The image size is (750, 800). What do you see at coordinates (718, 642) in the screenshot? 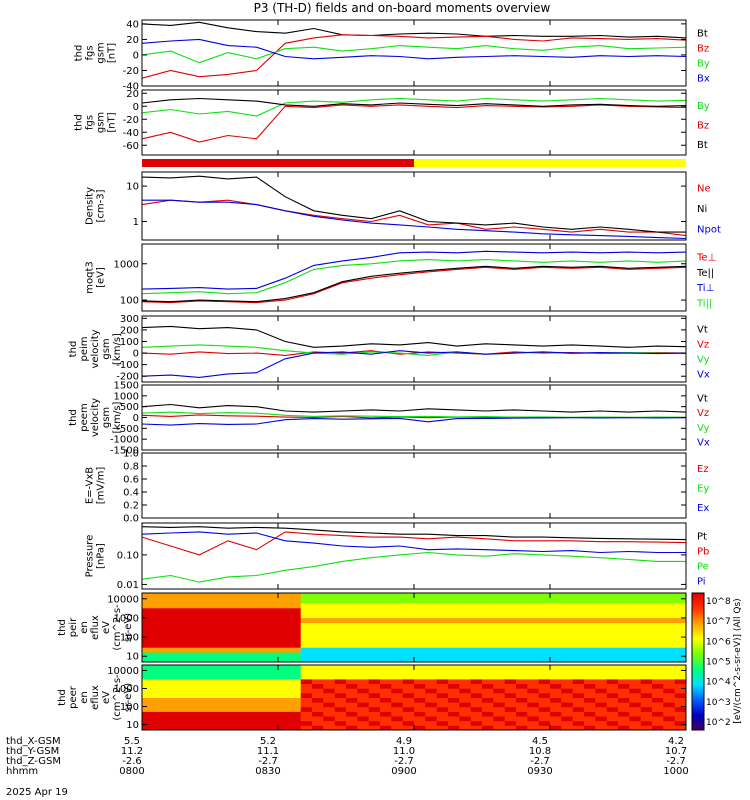
I see `colorbar-tick-label: 10^6` at bounding box center [718, 642].